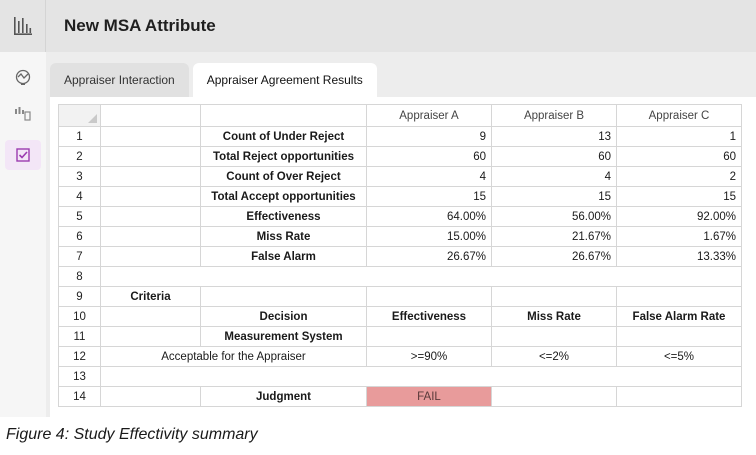 This screenshot has height=455, width=756. Describe the element at coordinates (429, 115) in the screenshot. I see `column-header-appraiser-a: Appraiser A` at that location.